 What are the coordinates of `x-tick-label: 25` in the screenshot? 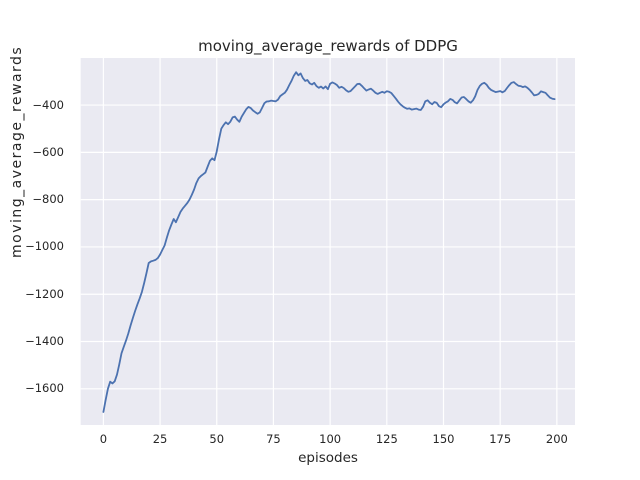 It's located at (160, 439).